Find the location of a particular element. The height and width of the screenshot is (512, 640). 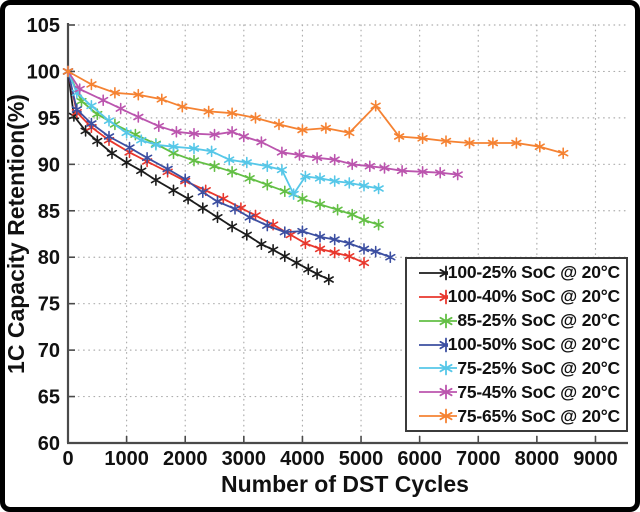

legend-item: 75-65% SoC @ 20°C is located at coordinates (518, 416).